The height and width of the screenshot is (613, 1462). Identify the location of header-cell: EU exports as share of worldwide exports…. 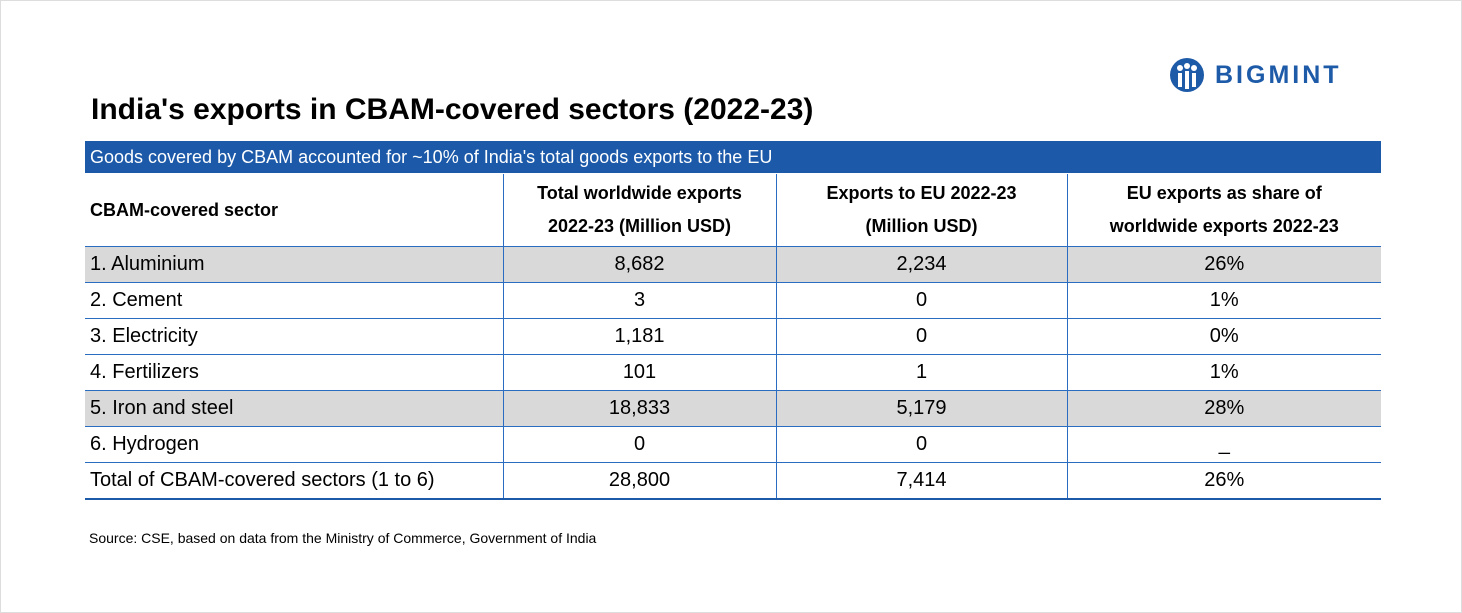
(1223, 210).